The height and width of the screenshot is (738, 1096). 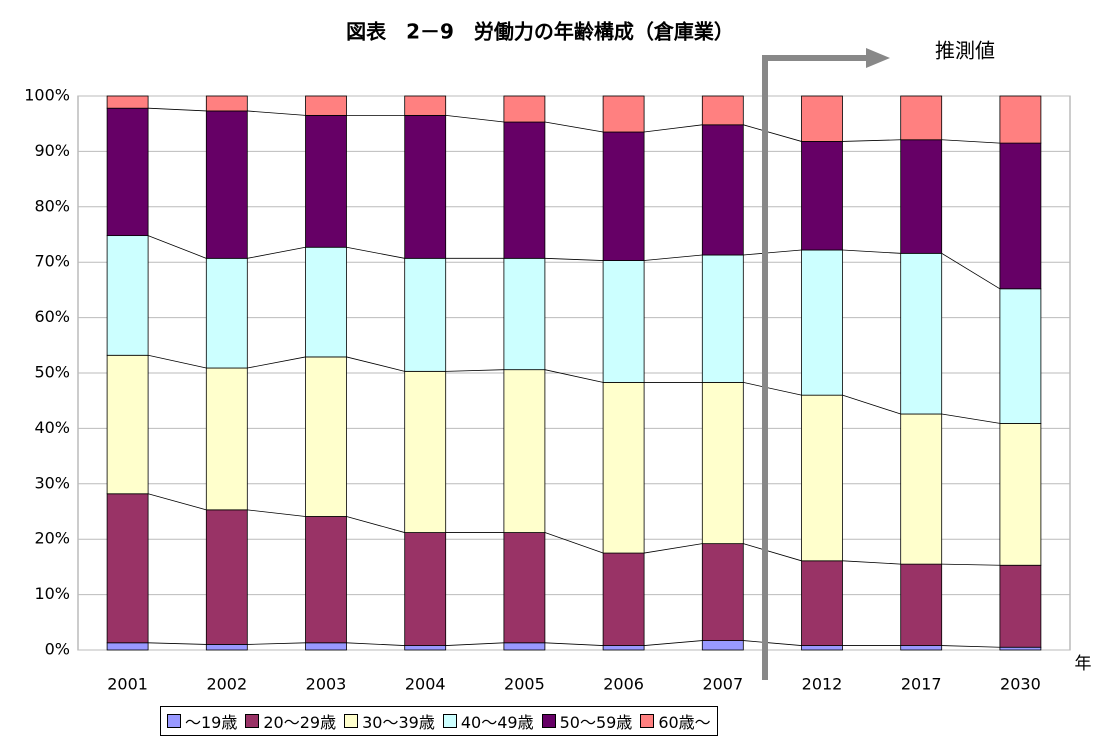 What do you see at coordinates (822, 684) in the screenshot?
I see `x-tick-label: 2012` at bounding box center [822, 684].